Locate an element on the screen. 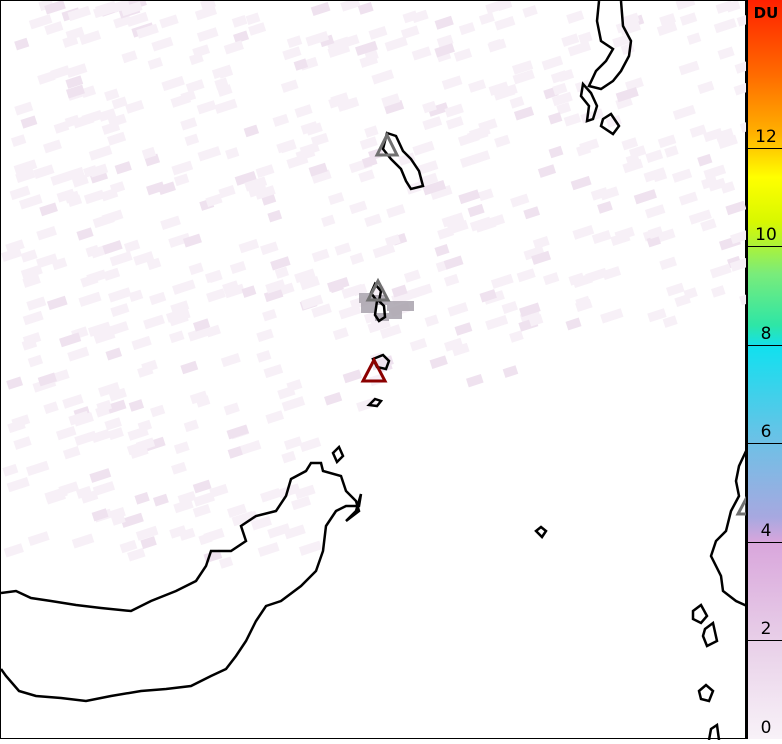 The image size is (782, 744). colorbar-tick-label: 12 is located at coordinates (766, 136).